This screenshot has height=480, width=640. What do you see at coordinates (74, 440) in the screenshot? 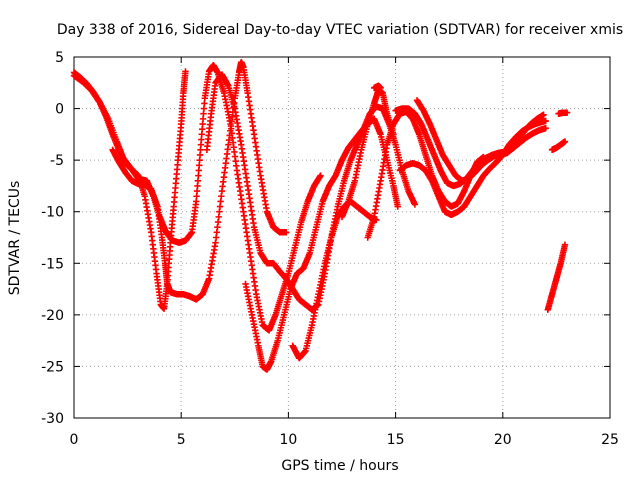
I see `x-tick-label: 0` at bounding box center [74, 440].